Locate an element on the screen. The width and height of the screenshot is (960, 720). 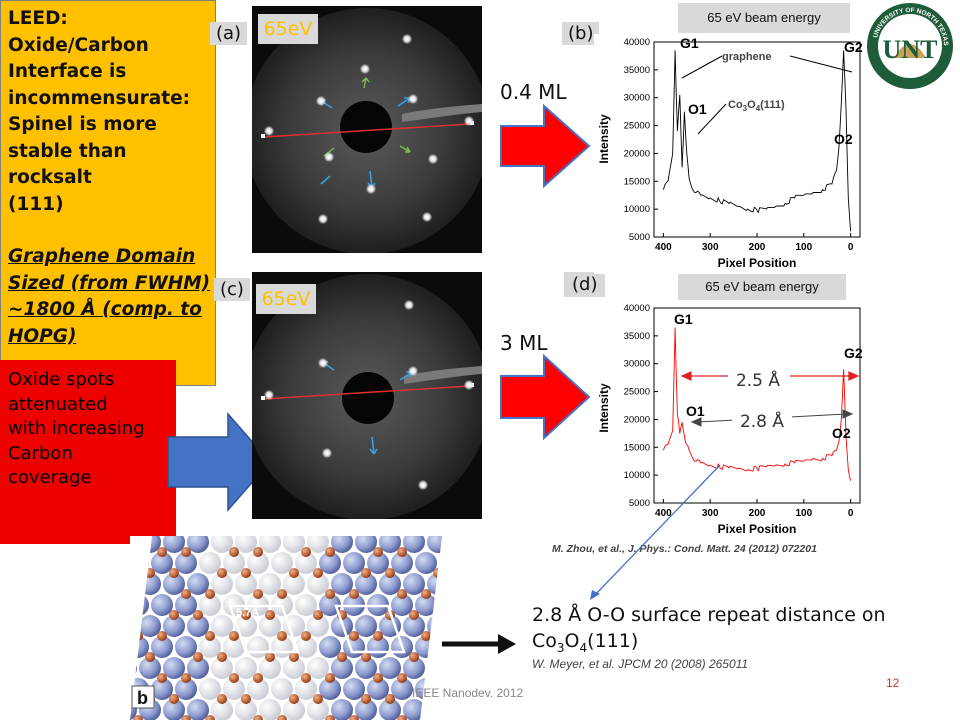
red-arrow-bottom is located at coordinates (545, 397).